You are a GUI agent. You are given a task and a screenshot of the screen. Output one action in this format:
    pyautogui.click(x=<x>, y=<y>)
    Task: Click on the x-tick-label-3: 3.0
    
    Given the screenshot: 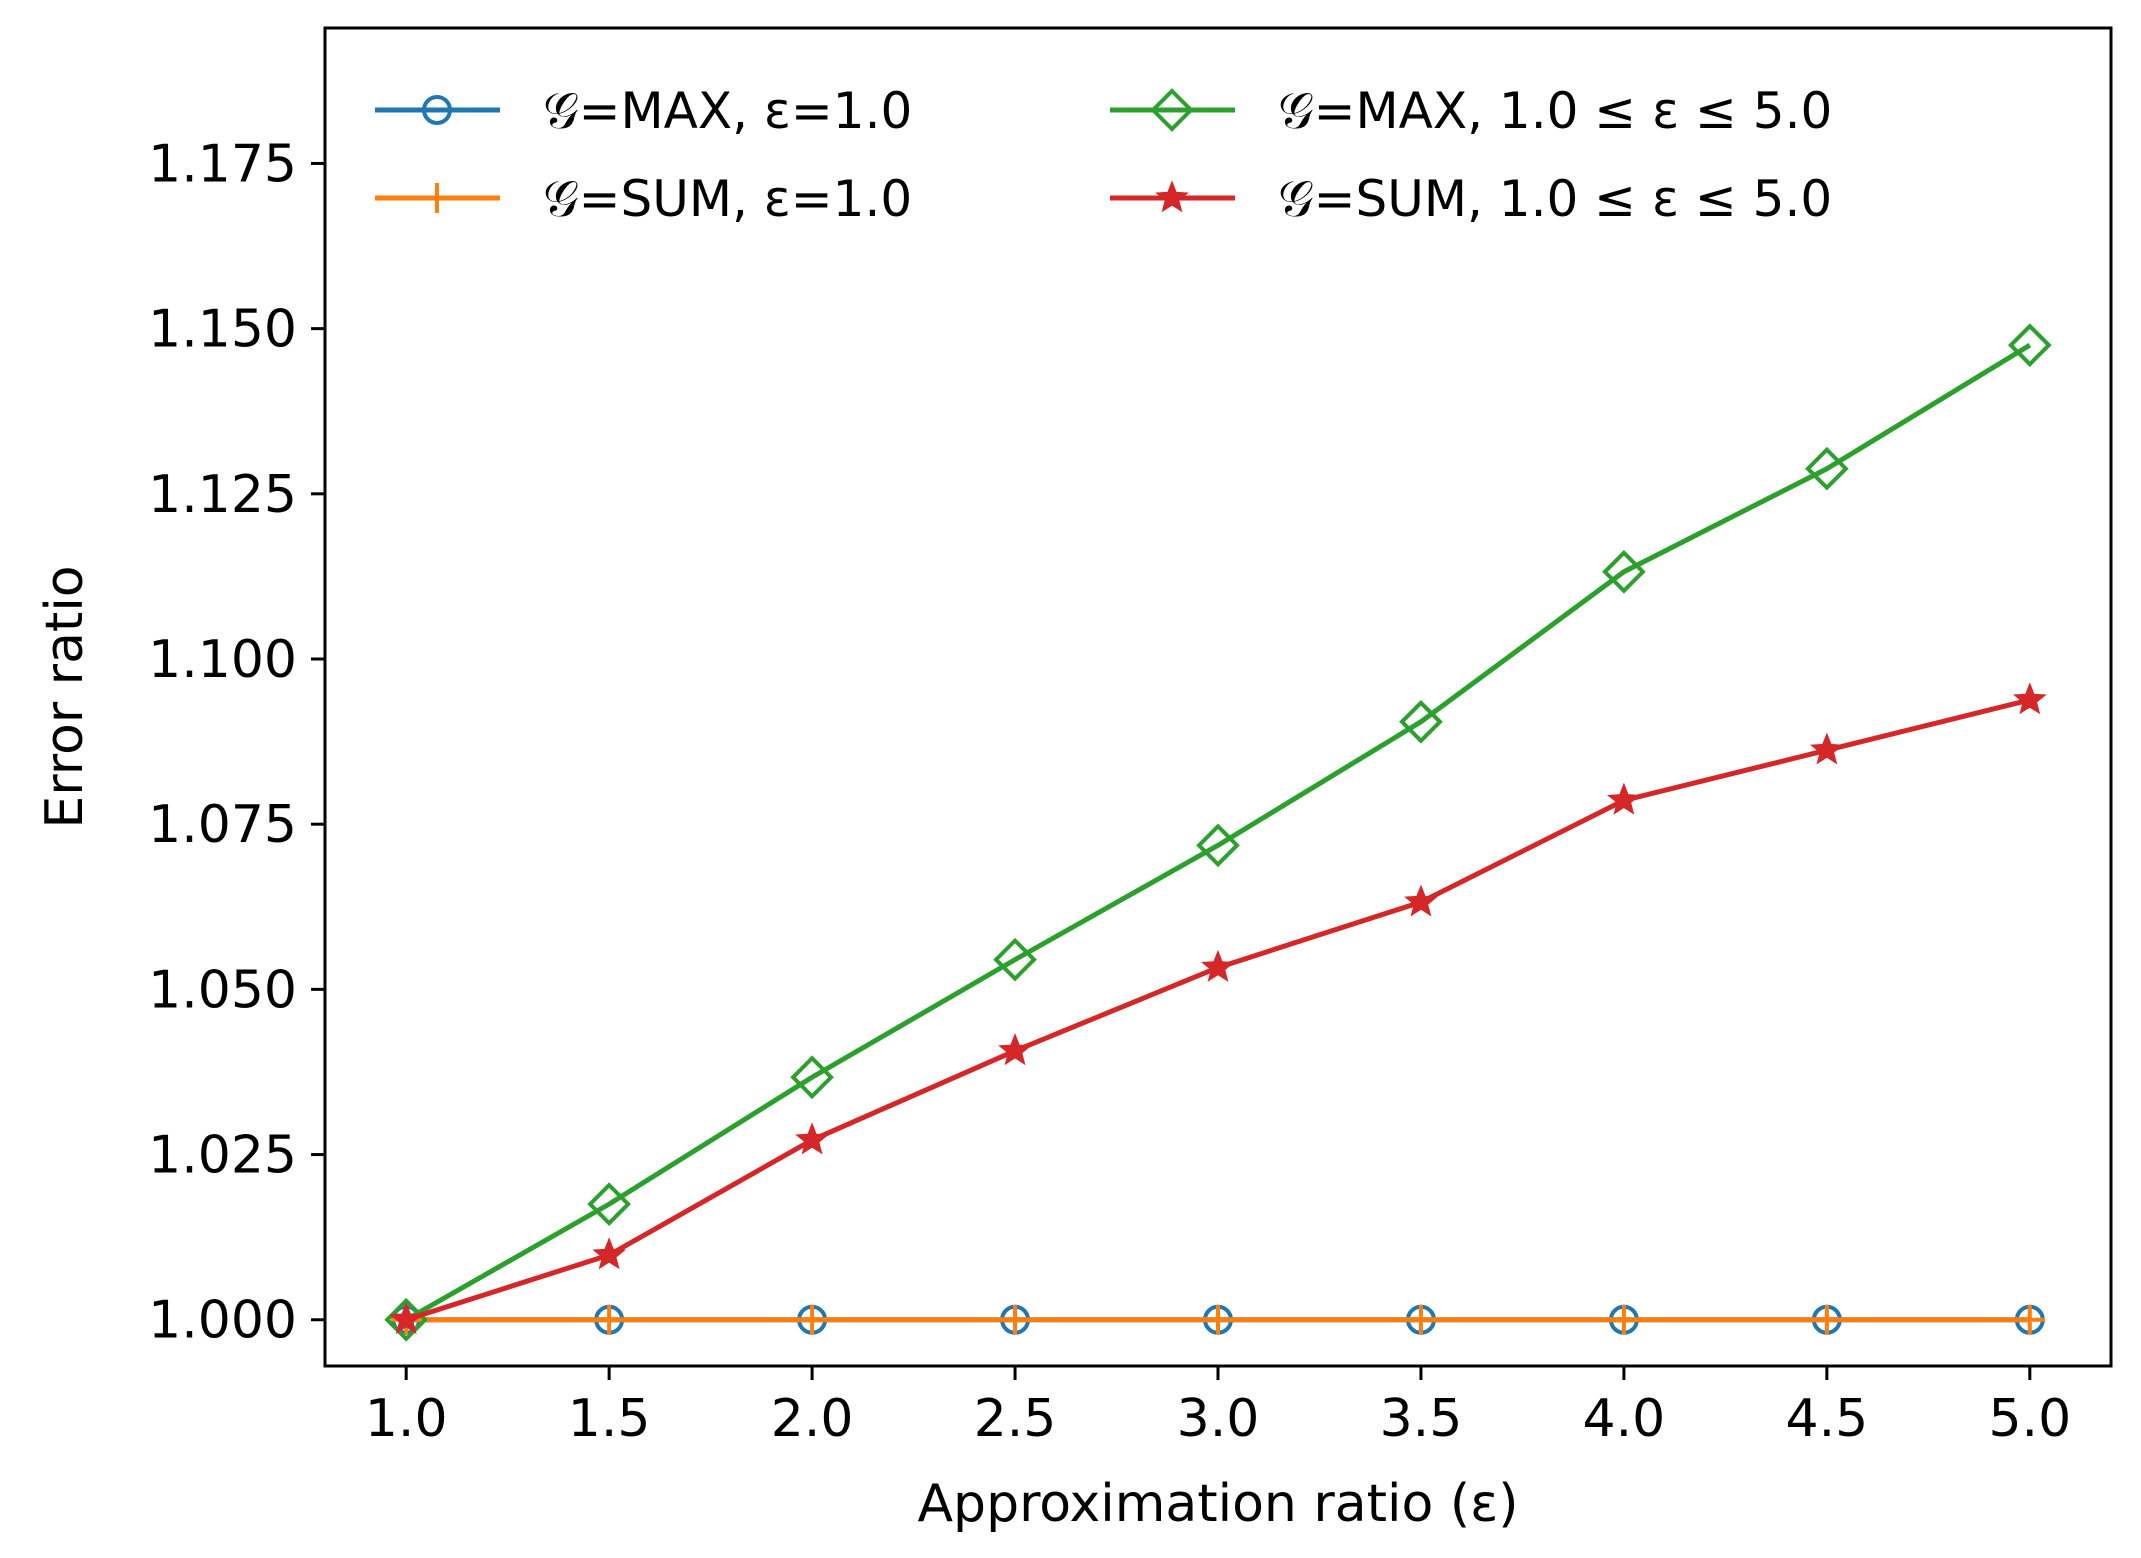 What is the action you would take?
    pyautogui.click(x=1218, y=1419)
    